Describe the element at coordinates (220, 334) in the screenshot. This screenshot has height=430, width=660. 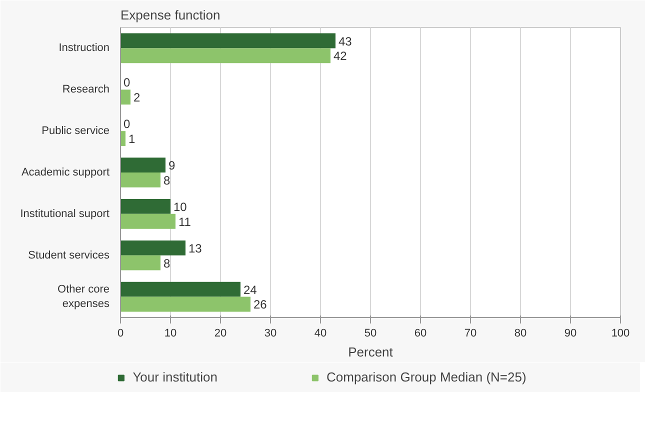
I see `x-tick-label: 20` at that location.